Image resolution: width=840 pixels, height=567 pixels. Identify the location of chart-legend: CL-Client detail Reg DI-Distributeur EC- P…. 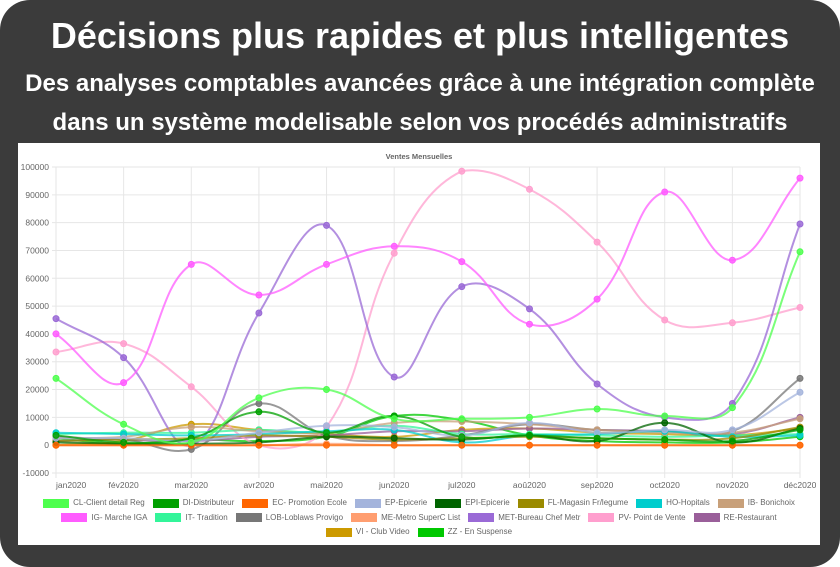
(419, 518).